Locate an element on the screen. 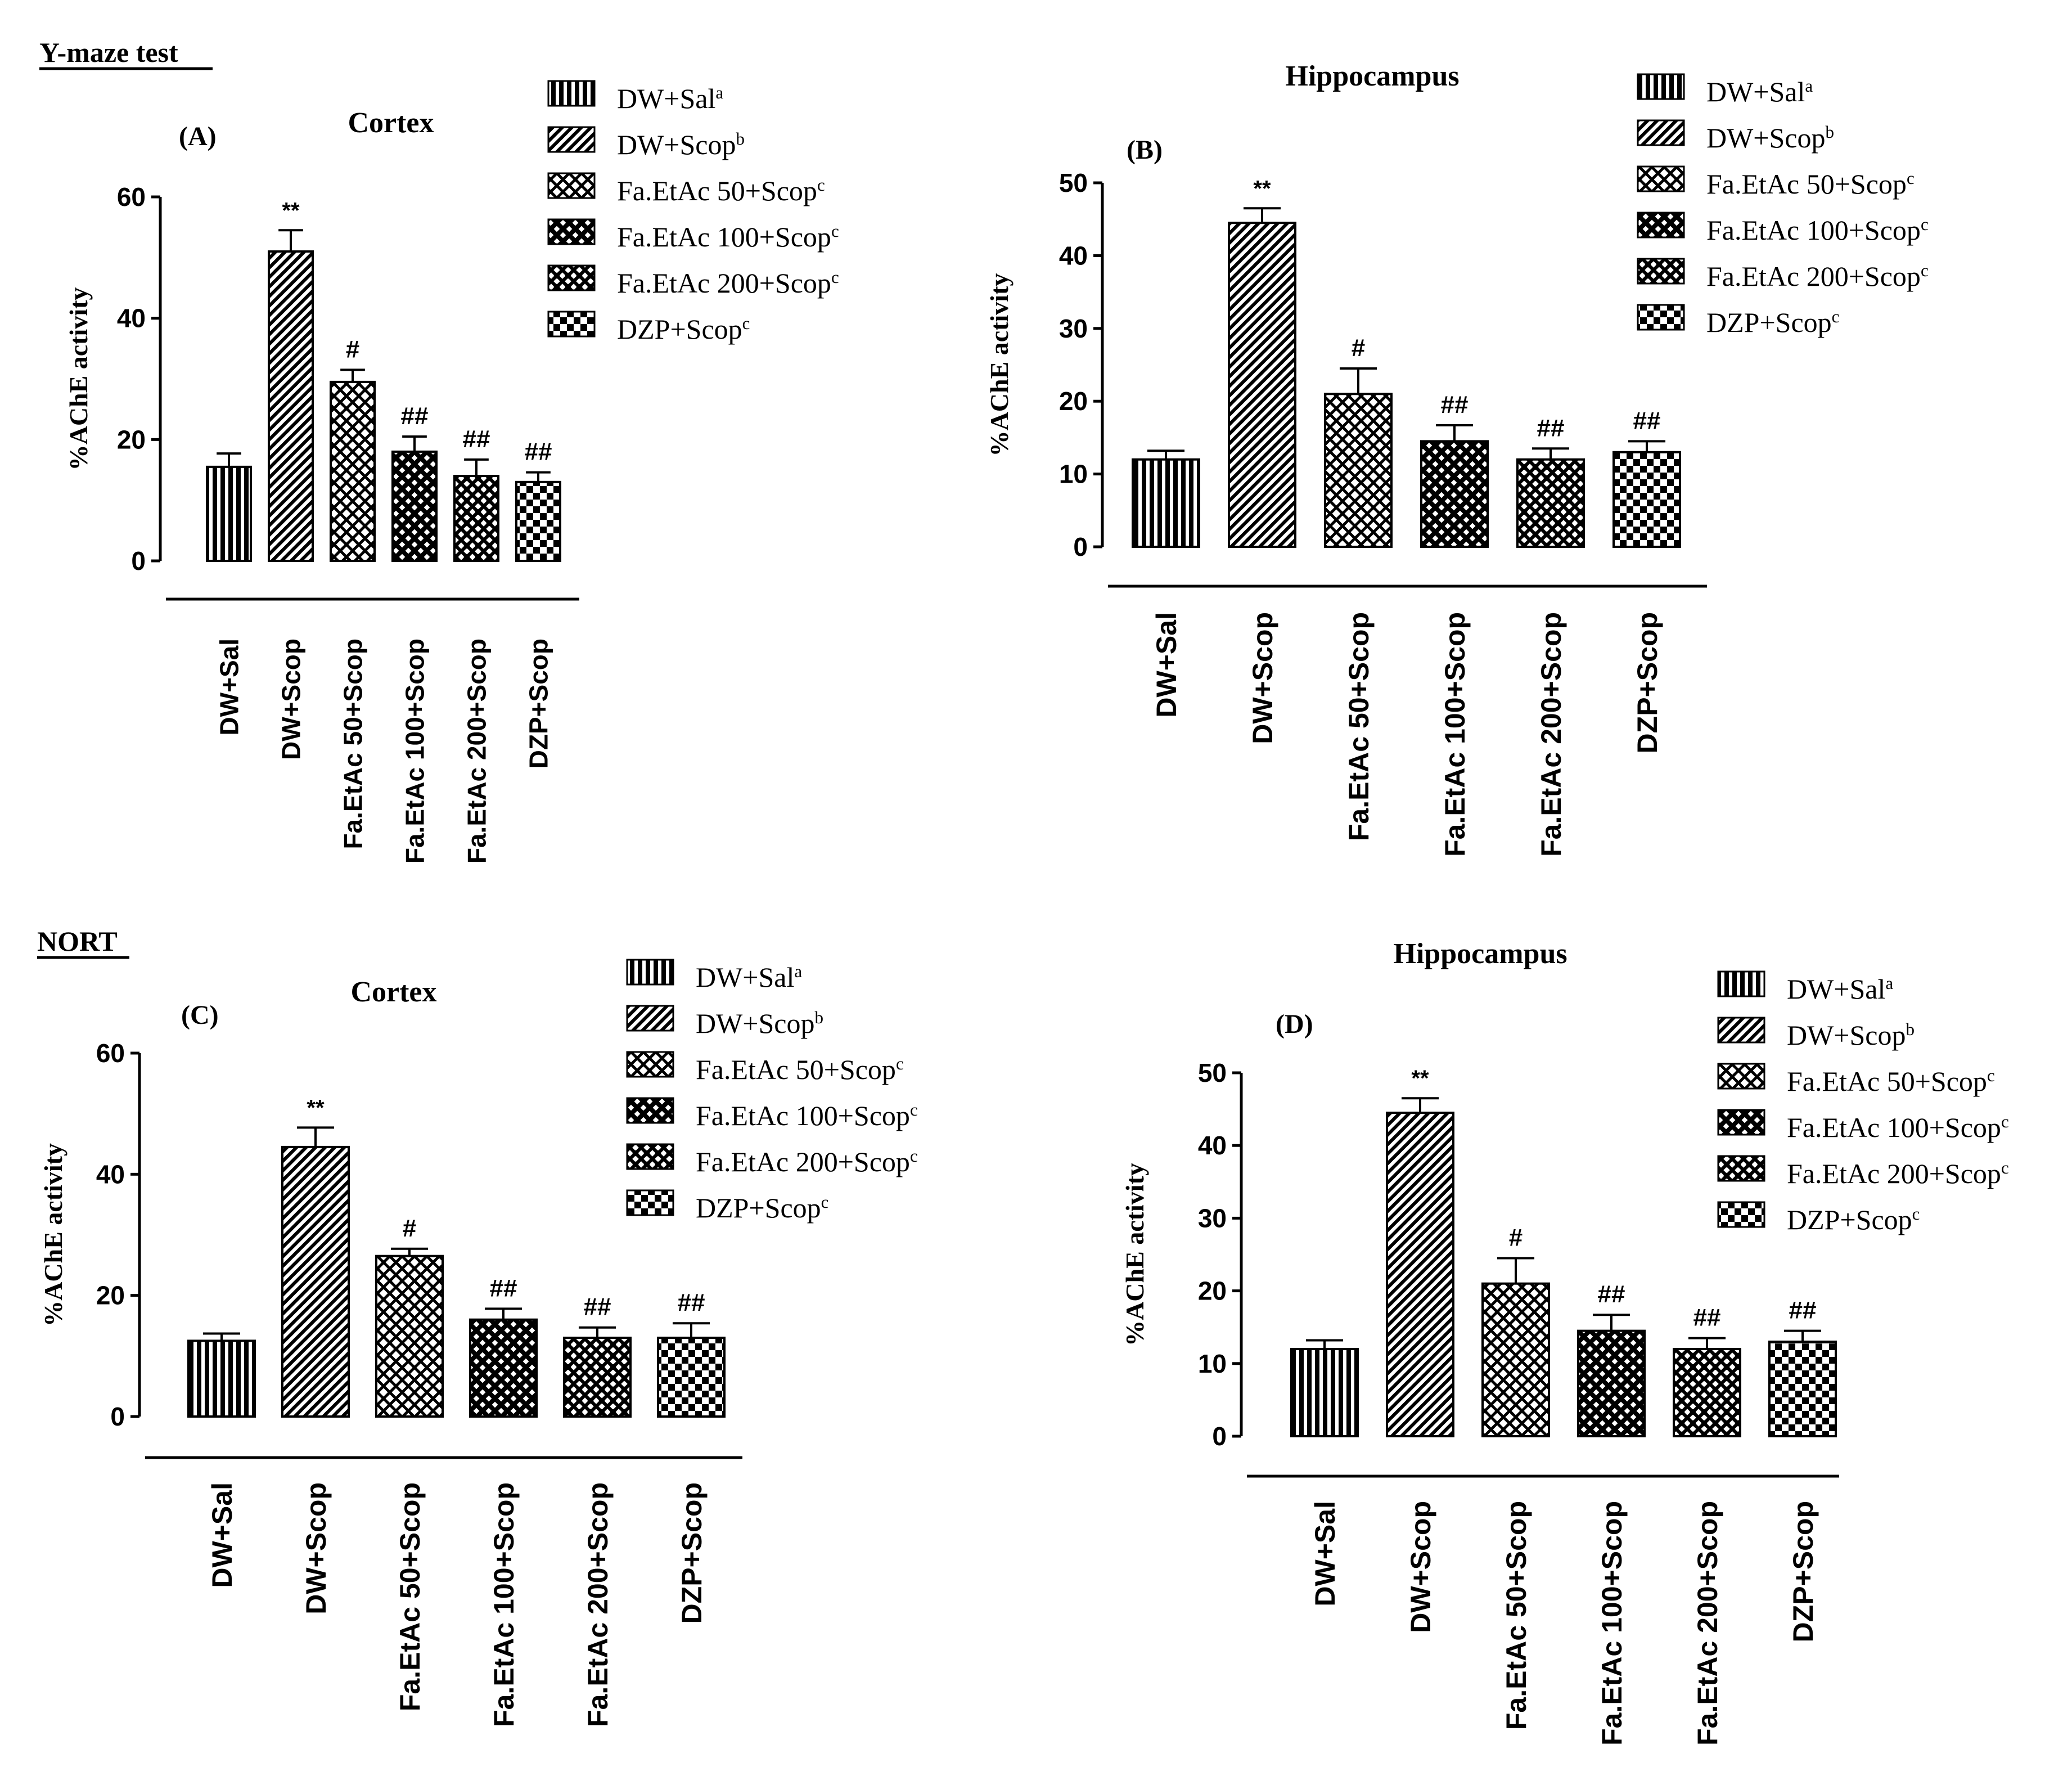 The width and height of the screenshot is (2072, 1767). y-tick-label: 50 is located at coordinates (1074, 183).